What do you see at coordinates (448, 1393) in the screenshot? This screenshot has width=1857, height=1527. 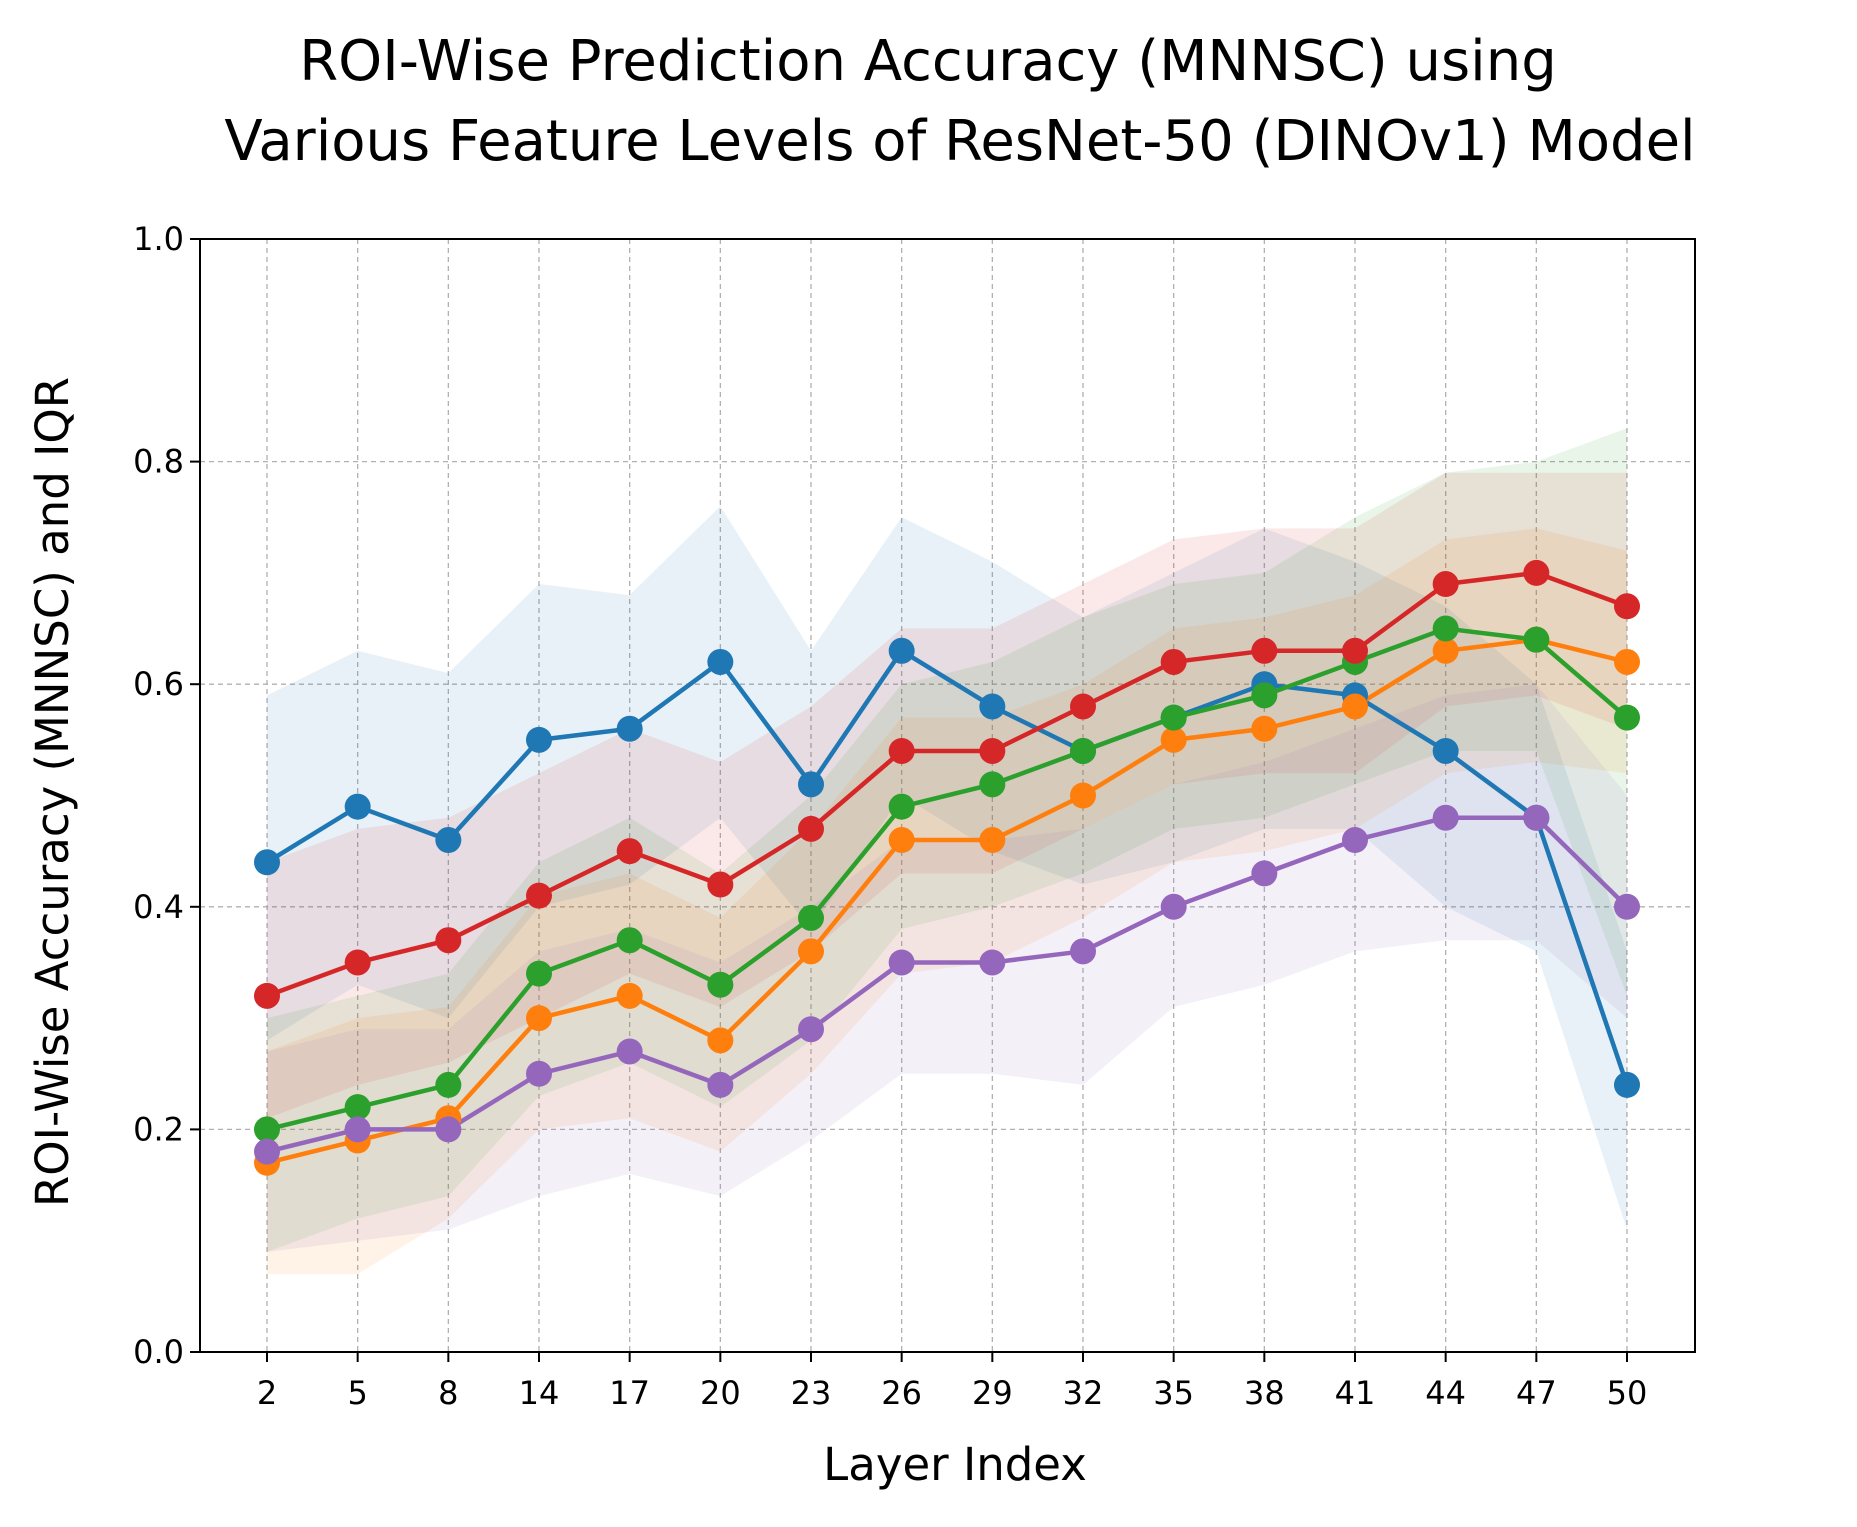 I see `x-tick-label: 8` at bounding box center [448, 1393].